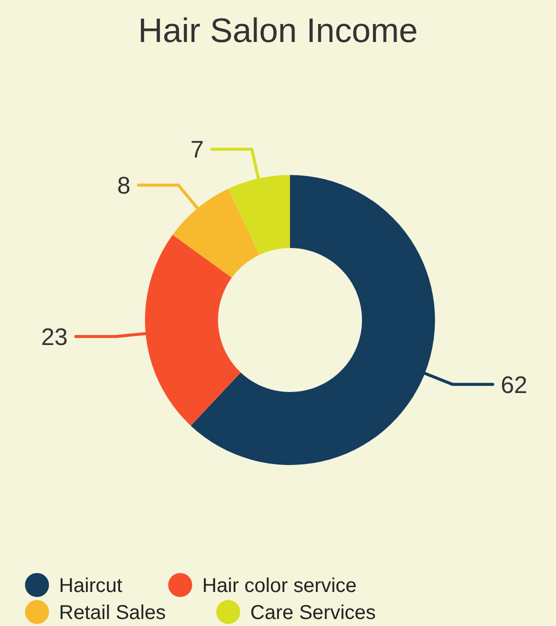 This screenshot has height=626, width=556. I want to click on legend-label: Haircut, so click(91, 586).